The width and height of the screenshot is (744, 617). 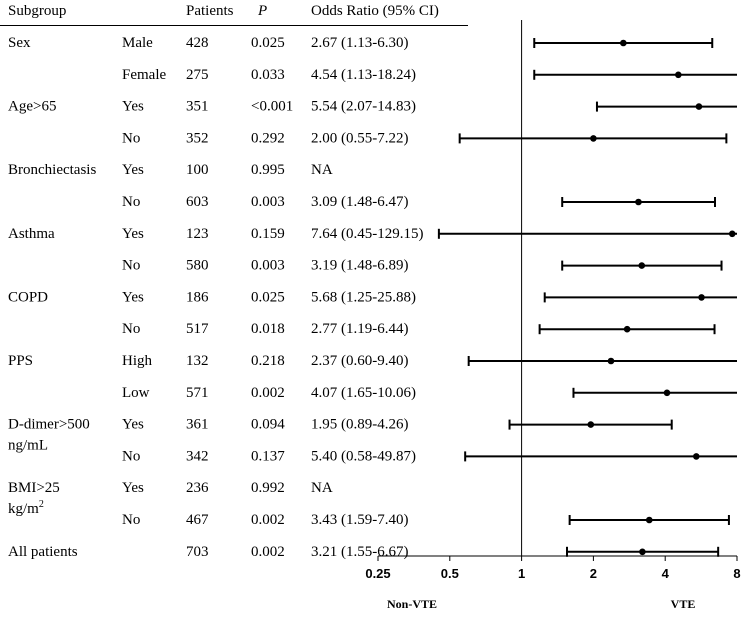 I want to click on table-header: Subgroup Patients P Odds Ratio (95% CI), so click(x=234, y=14).